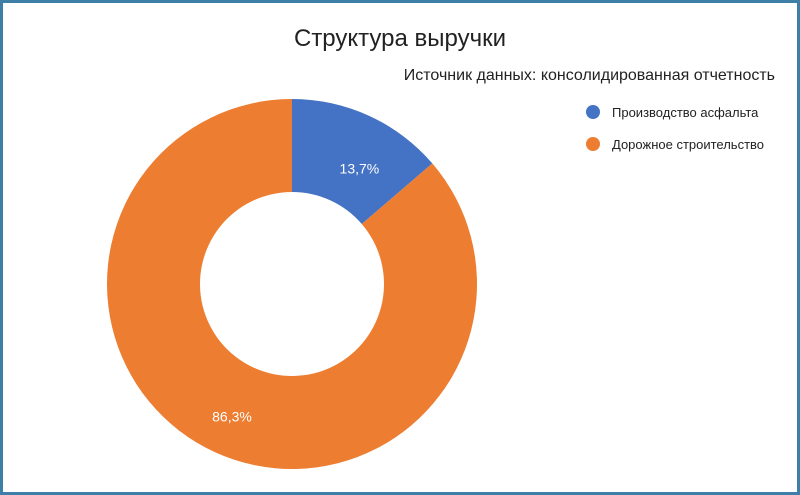 The height and width of the screenshot is (495, 800). Describe the element at coordinates (295, 293) in the screenshot. I see `donut-data-labels: 13,7% 86,3%` at that location.